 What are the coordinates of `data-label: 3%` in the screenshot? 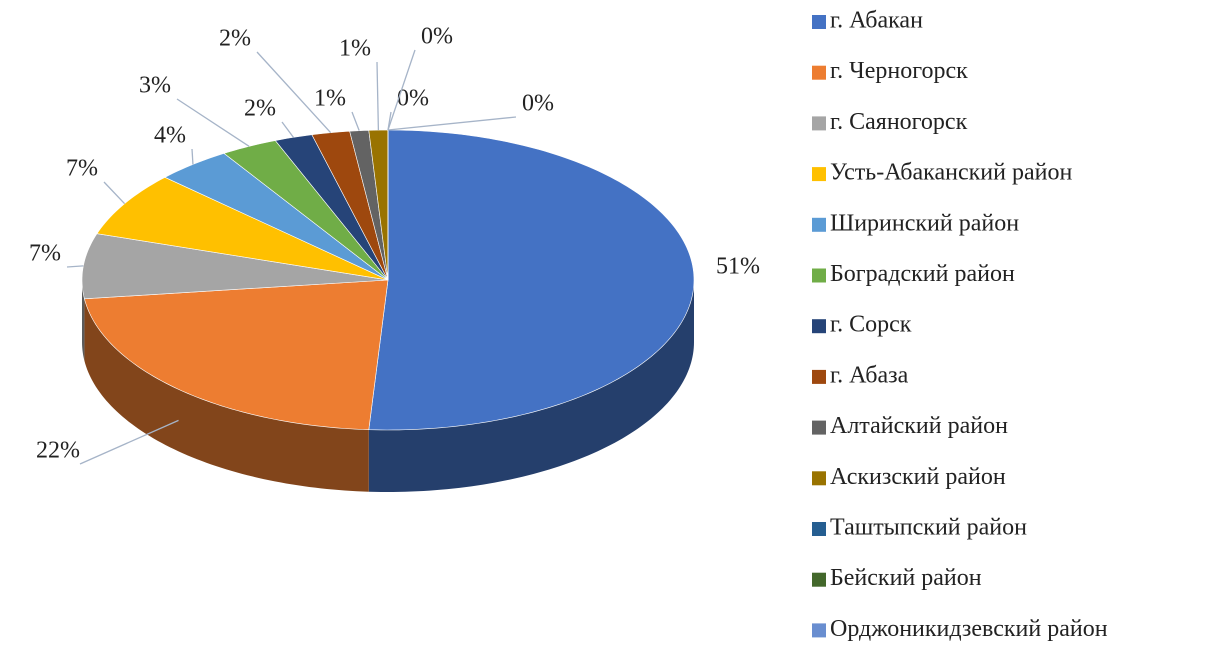 It's located at (155, 86).